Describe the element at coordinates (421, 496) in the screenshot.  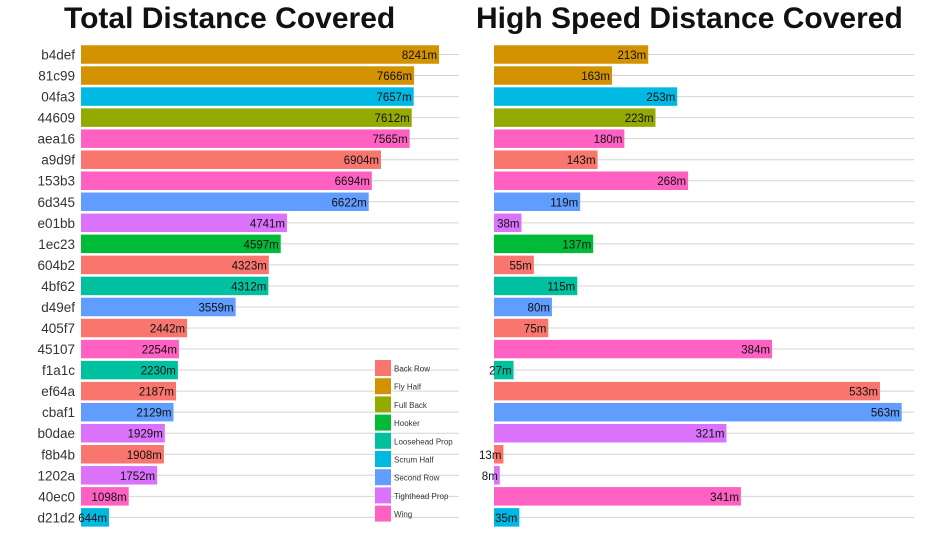
I see `legend-label: Tighthead Prop` at that location.